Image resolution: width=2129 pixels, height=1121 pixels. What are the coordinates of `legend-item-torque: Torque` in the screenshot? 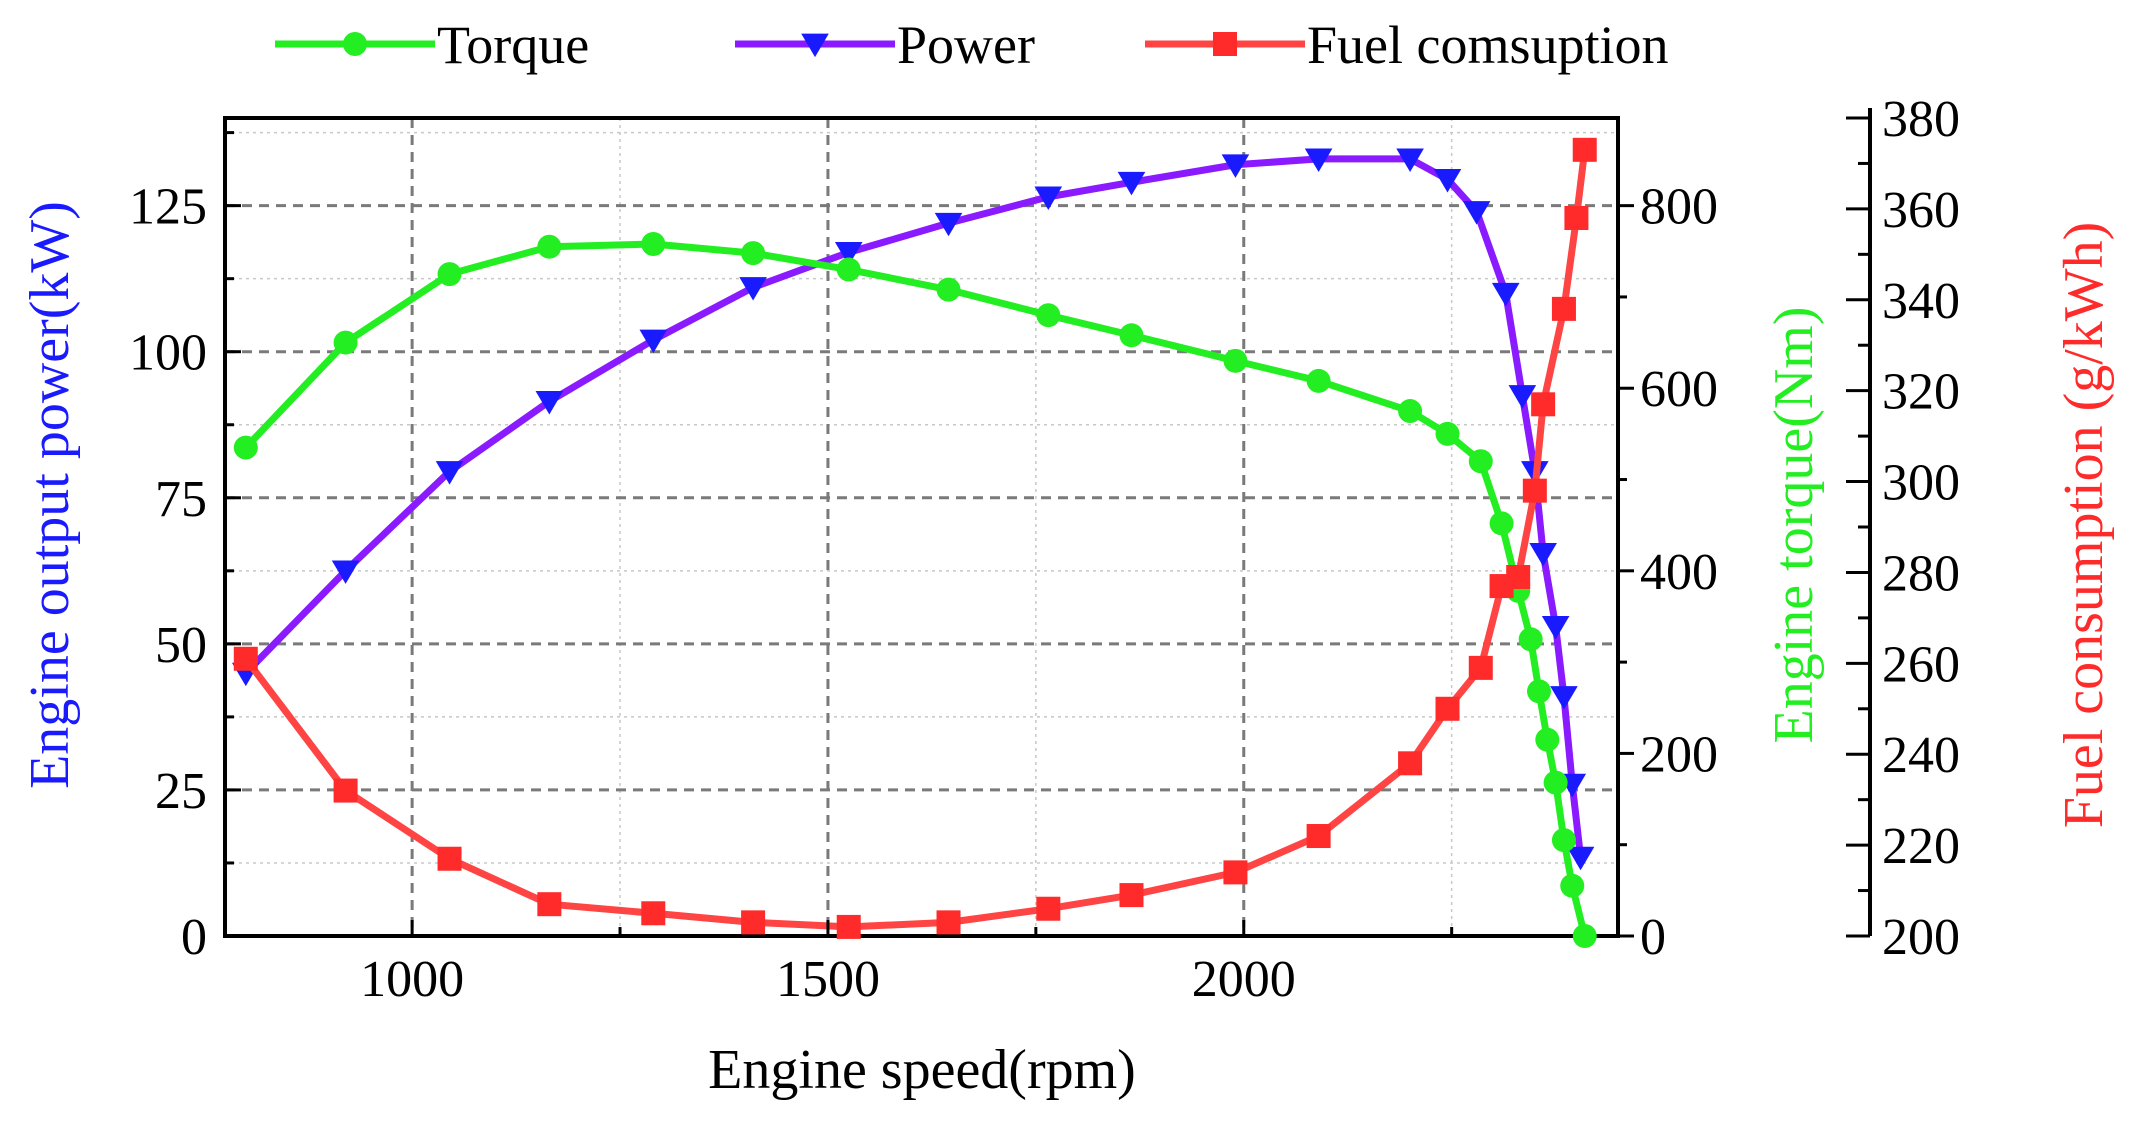 It's located at (432, 45).